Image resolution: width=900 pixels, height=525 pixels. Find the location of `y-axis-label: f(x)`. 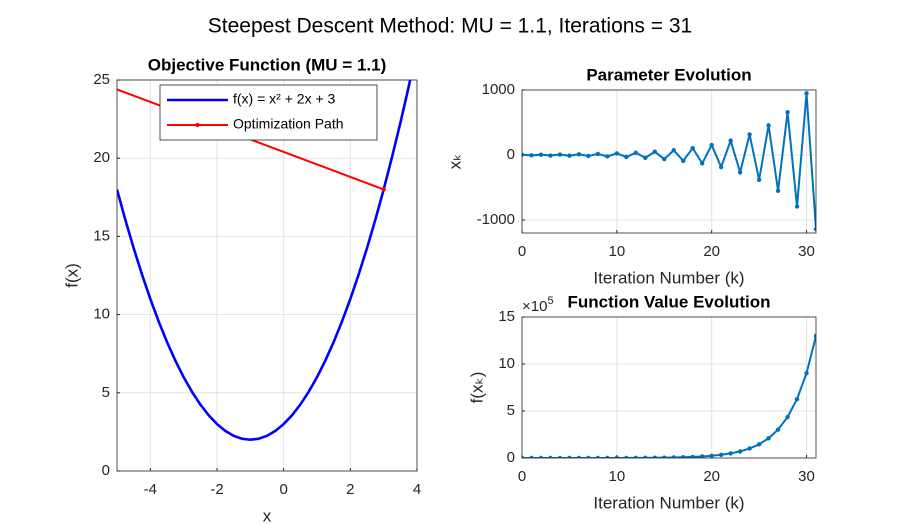

y-axis-label: f(x) is located at coordinates (71, 275).